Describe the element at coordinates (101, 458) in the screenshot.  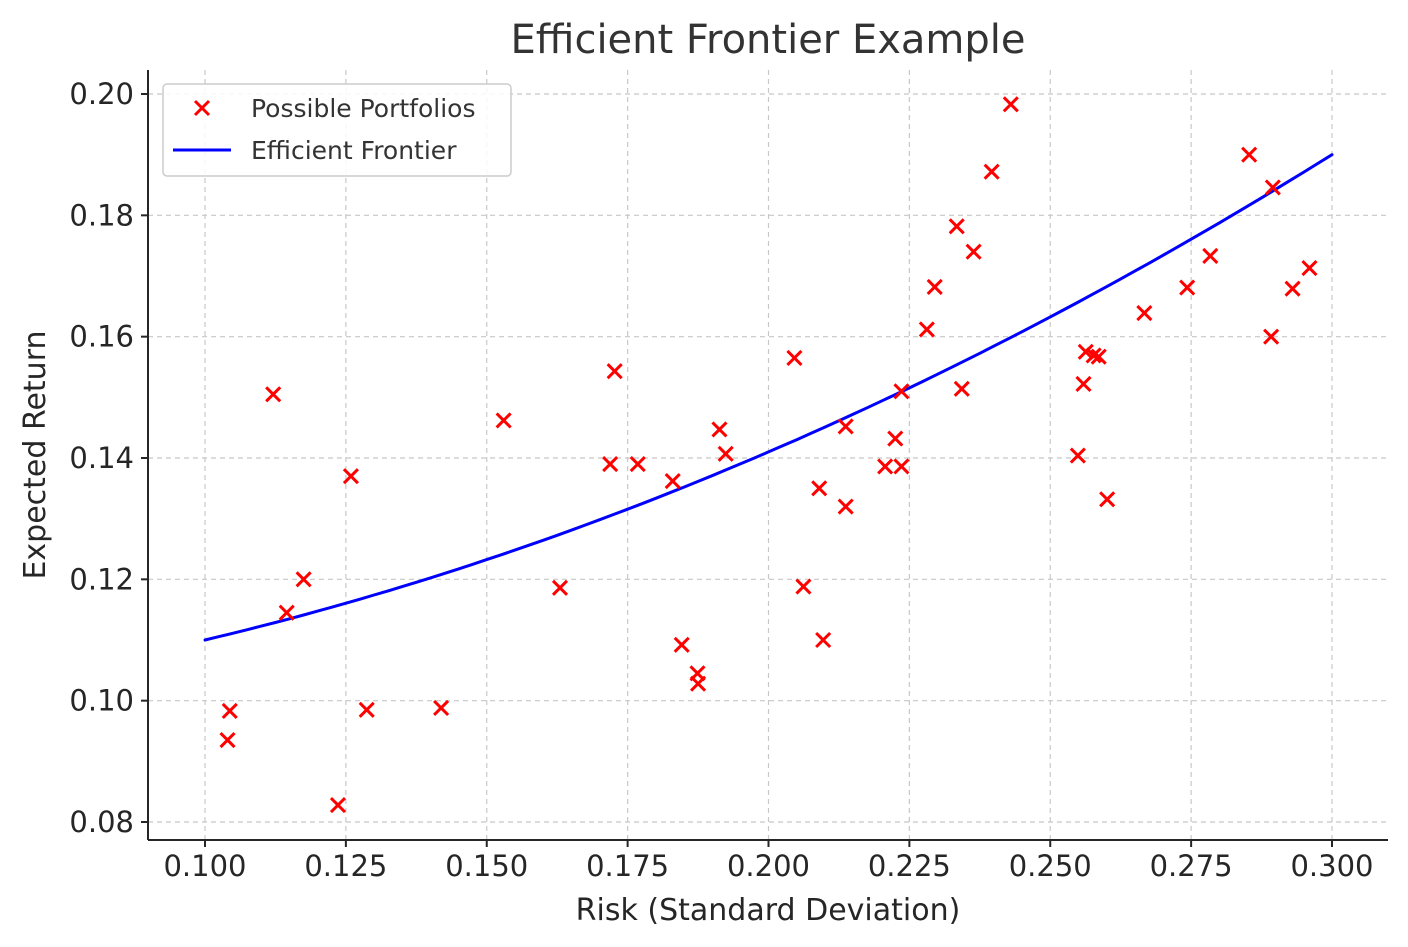
I see `y-tick-label: 0.14` at that location.